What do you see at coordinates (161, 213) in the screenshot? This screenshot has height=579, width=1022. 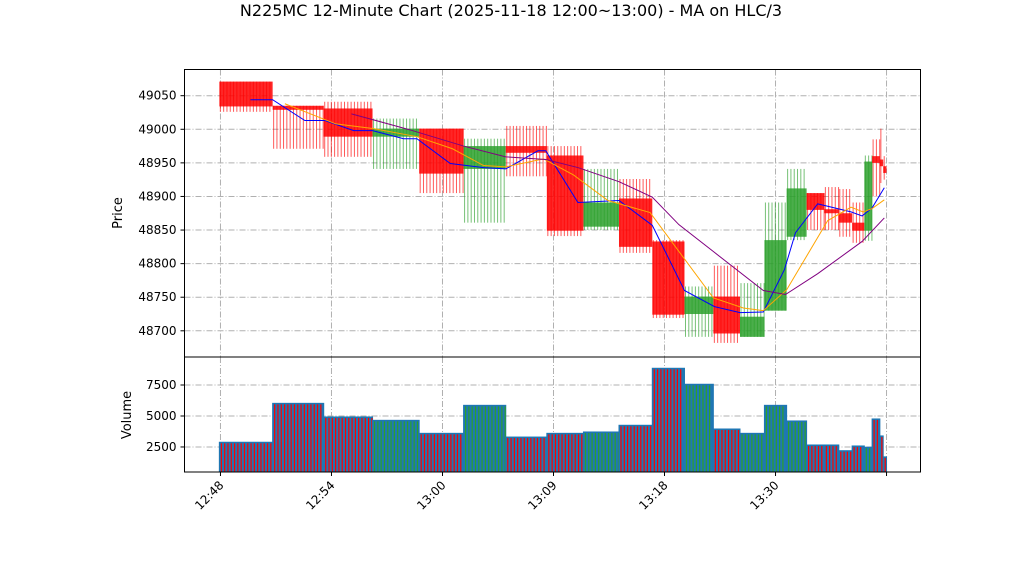 I see `price-y-ticks: 48700 48750 48800 48850 48900 48950 49000 49050` at bounding box center [161, 213].